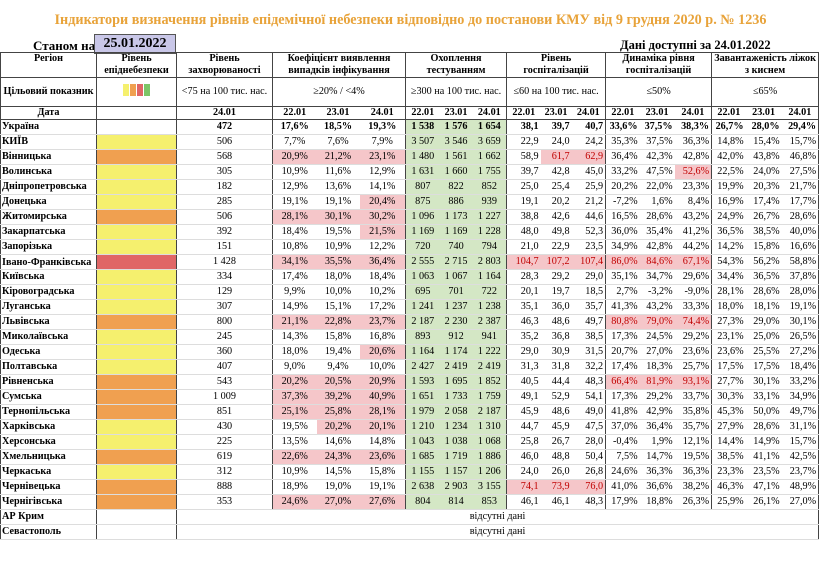  Describe the element at coordinates (490, 127) in the screenshot. I see `testing-value: 1 654` at that location.